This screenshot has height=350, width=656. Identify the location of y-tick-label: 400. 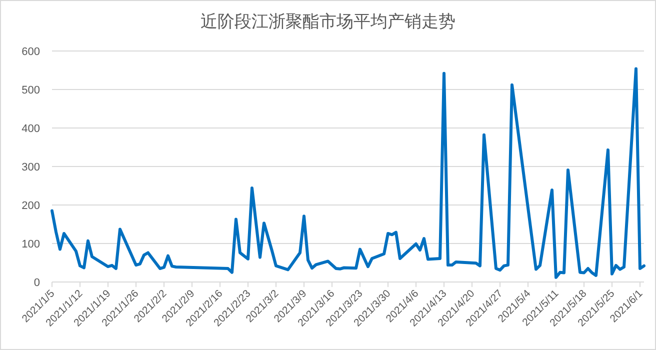
(31, 129).